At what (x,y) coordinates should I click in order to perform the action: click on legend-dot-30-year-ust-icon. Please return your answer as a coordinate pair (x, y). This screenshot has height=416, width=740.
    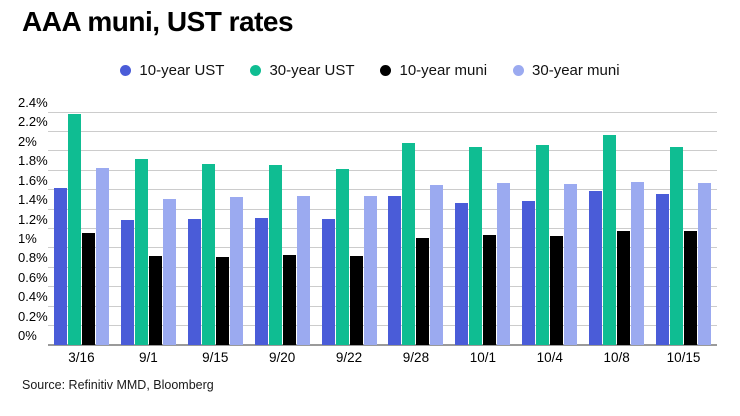
    Looking at the image, I should click on (256, 70).